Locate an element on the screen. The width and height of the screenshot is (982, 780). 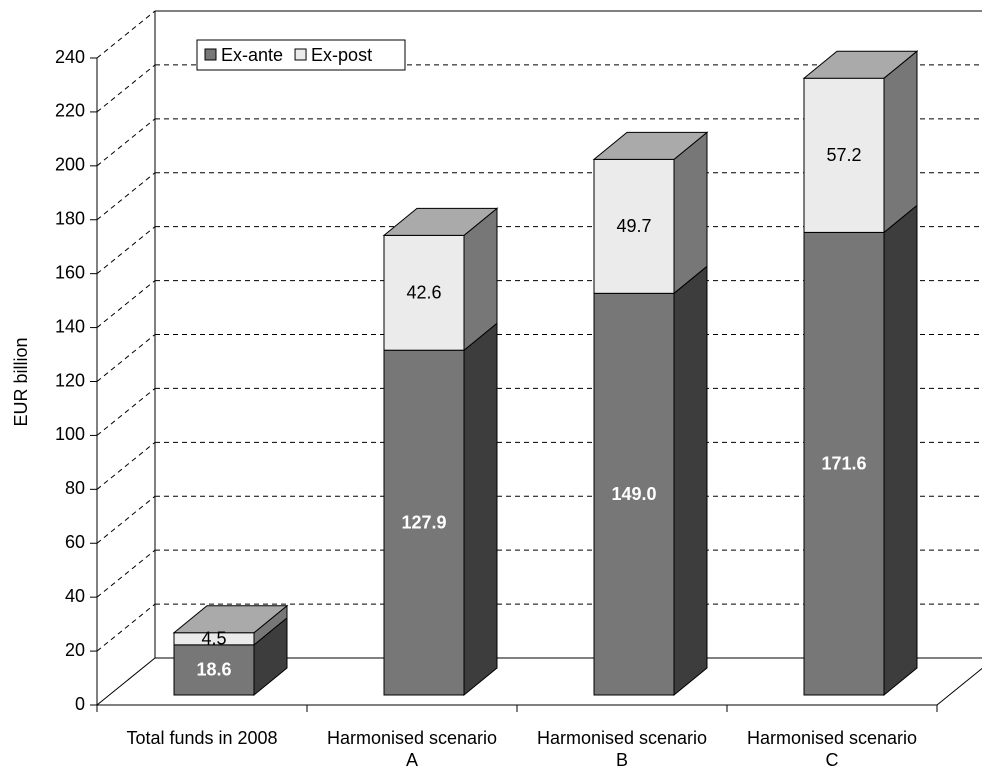
value-label: 4.5 is located at coordinates (213, 639).